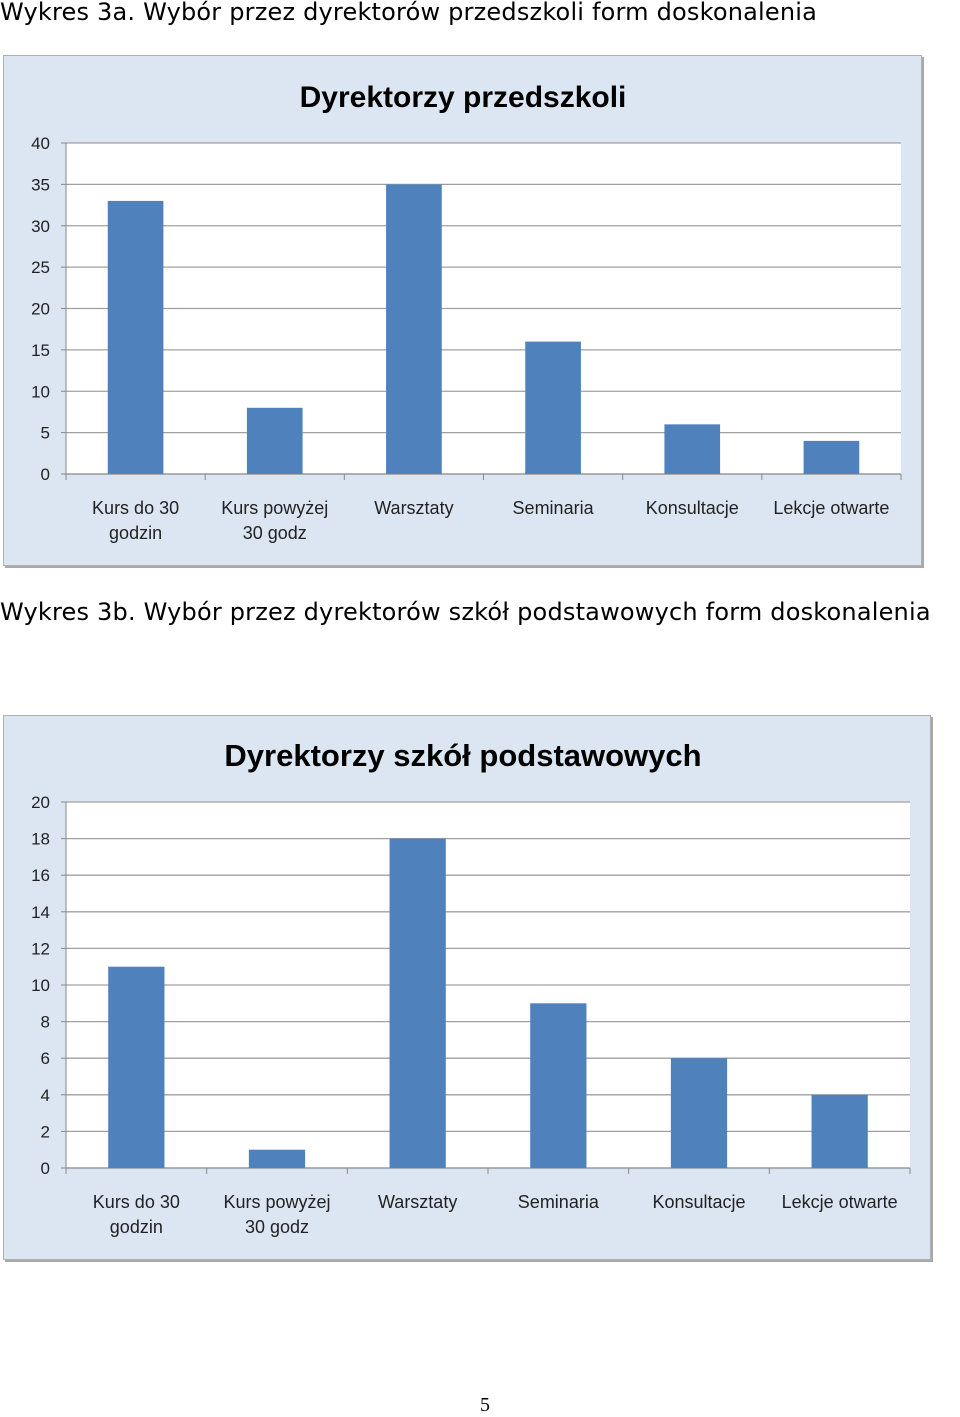  I want to click on y-tick-label-a: 35, so click(40, 184).